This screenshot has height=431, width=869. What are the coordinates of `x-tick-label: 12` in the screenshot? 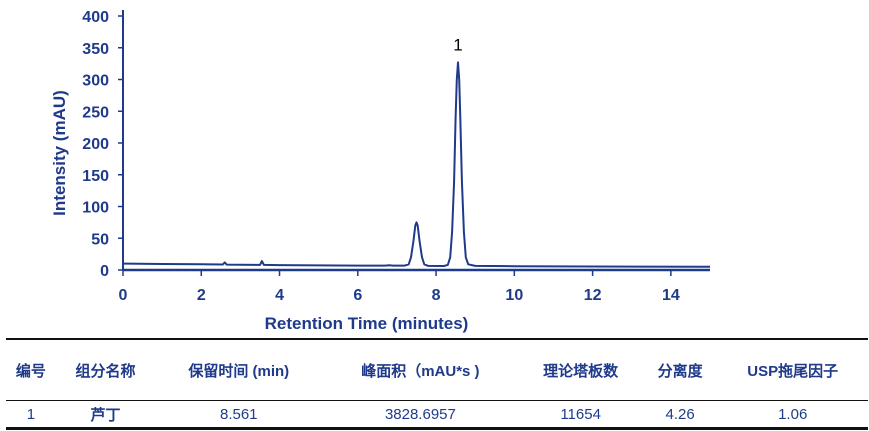 It's located at (593, 295).